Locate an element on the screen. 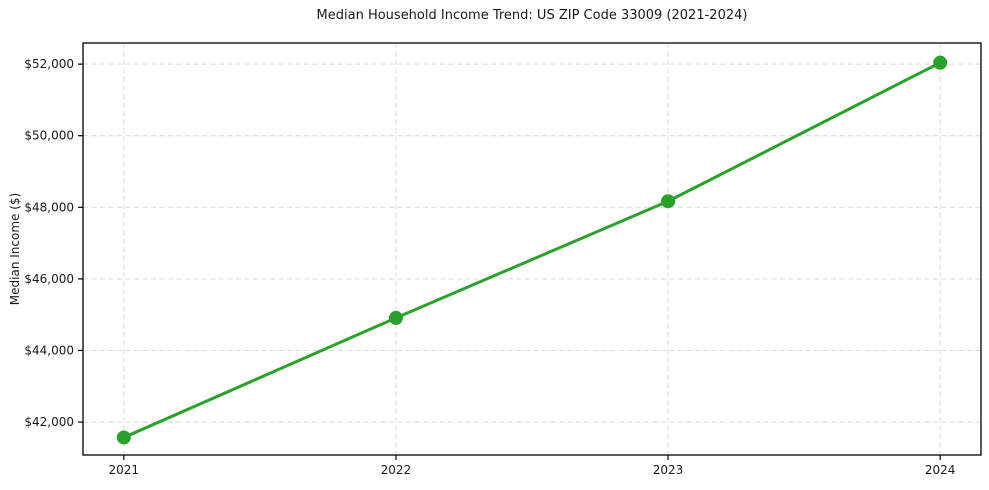 The image size is (989, 490). y-tick-label: $44,000 is located at coordinates (49, 350).